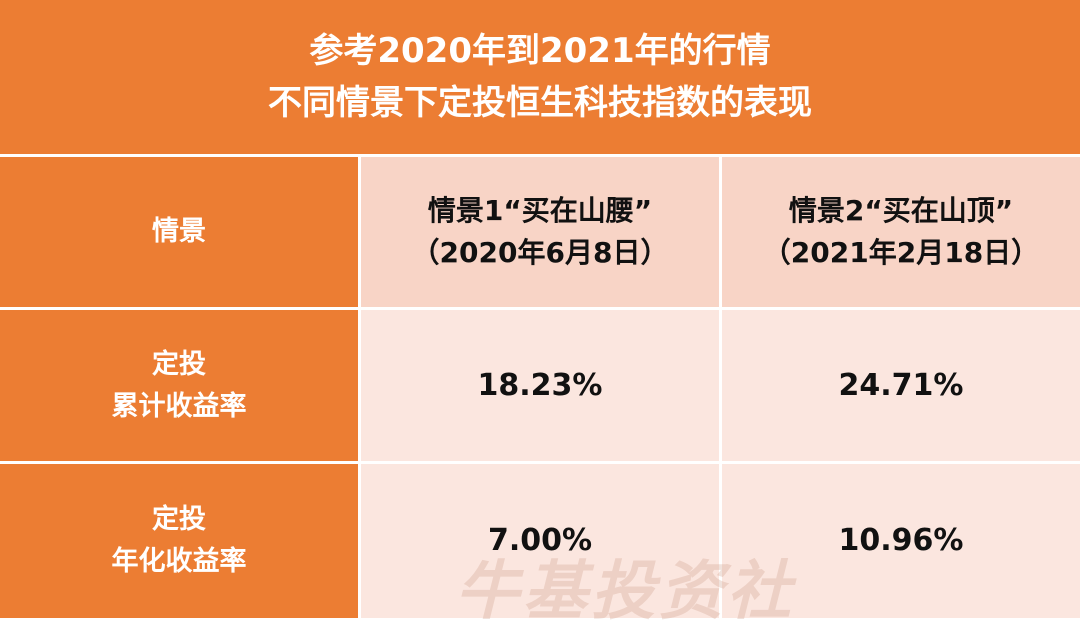 The width and height of the screenshot is (1080, 632). What do you see at coordinates (540, 210) in the screenshot?
I see `cell-line: 情景1“买在山腰”` at bounding box center [540, 210].